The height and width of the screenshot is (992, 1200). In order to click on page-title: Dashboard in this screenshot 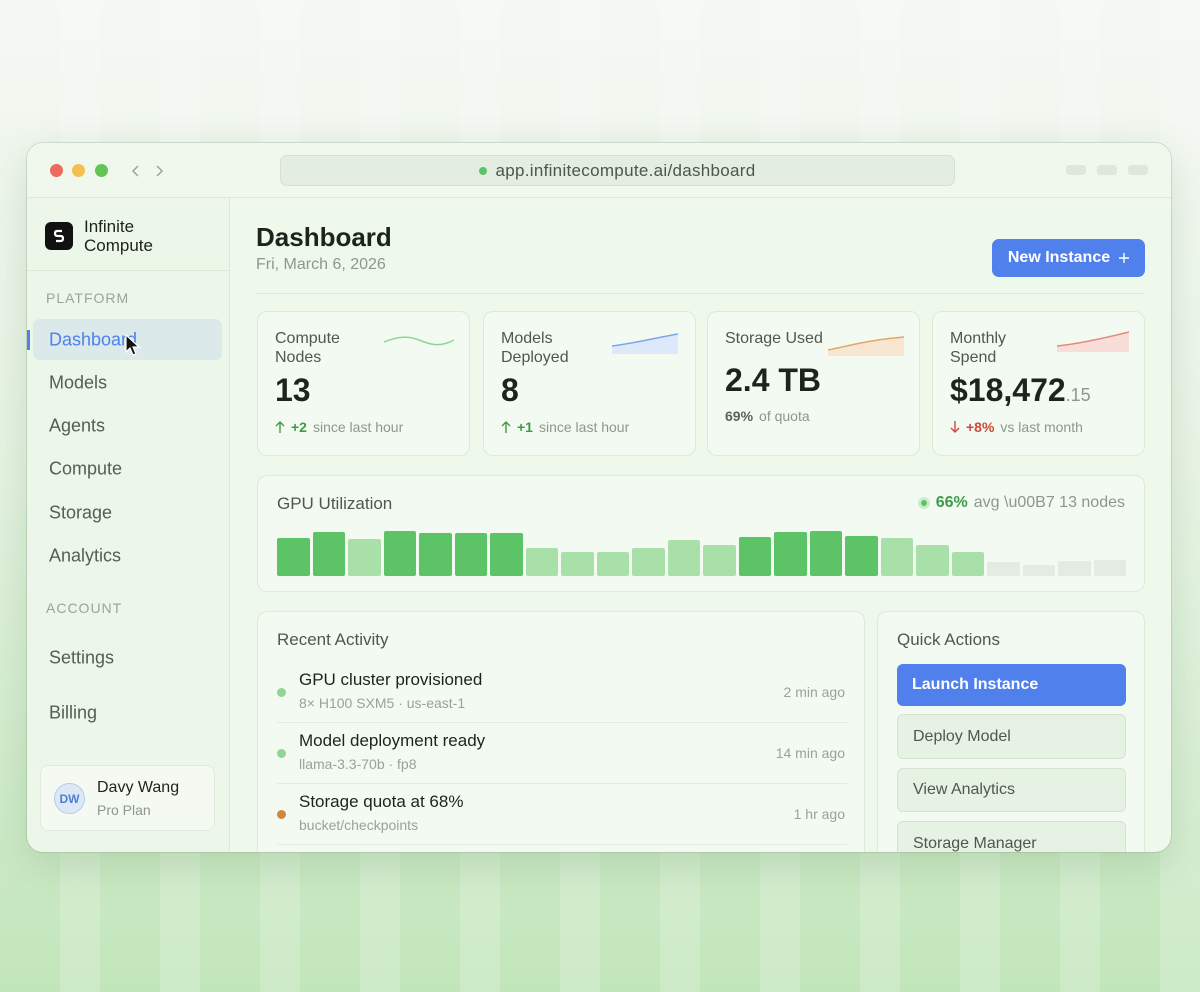, I will do `click(324, 237)`.